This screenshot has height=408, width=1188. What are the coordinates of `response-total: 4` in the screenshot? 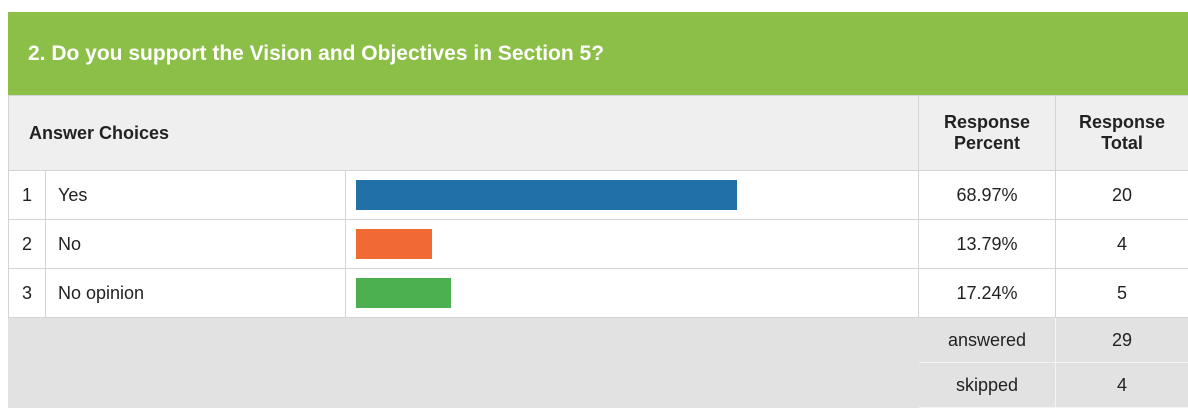 It's located at (1121, 244).